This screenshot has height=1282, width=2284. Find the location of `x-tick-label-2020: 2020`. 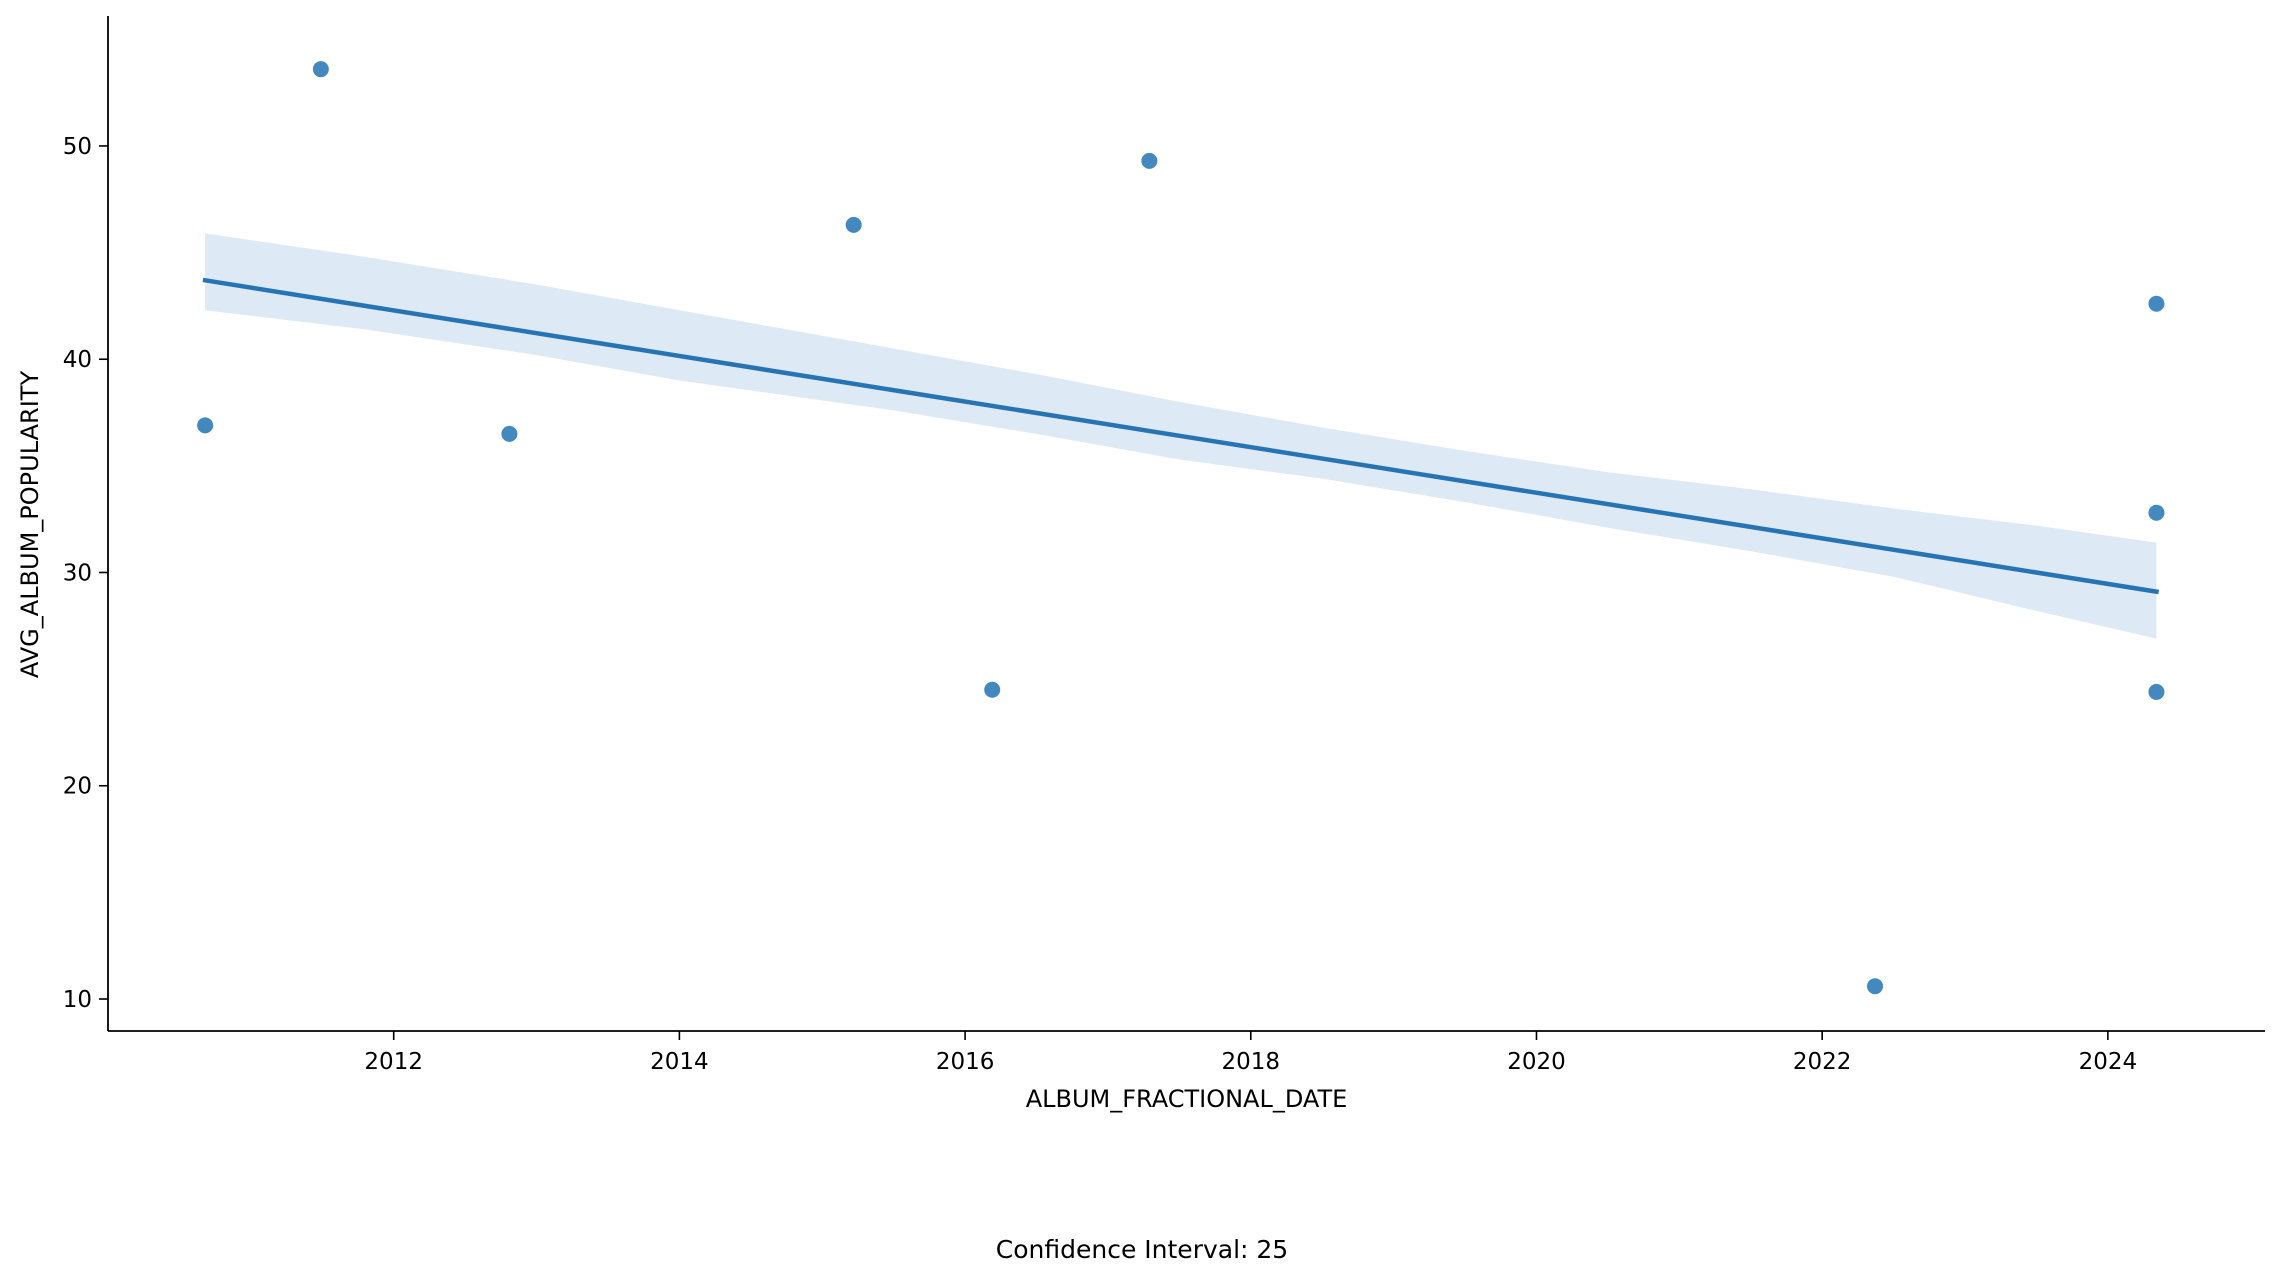

x-tick-label-2020: 2020 is located at coordinates (1536, 1062).